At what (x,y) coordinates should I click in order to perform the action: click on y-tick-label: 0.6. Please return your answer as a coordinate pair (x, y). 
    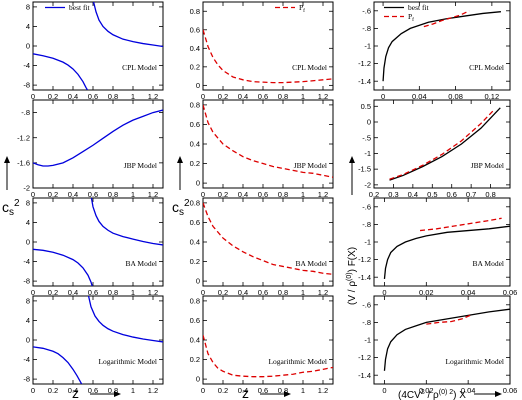
    Looking at the image, I should click on (195, 222).